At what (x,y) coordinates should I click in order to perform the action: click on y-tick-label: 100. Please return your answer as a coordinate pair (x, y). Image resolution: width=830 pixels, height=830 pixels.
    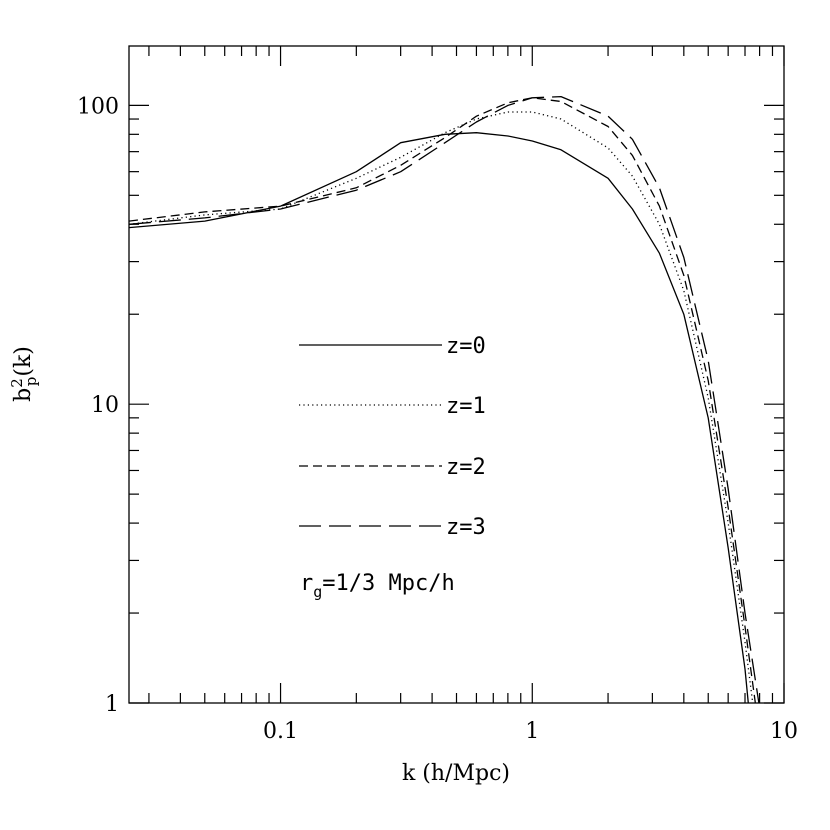
    Looking at the image, I should click on (98, 106).